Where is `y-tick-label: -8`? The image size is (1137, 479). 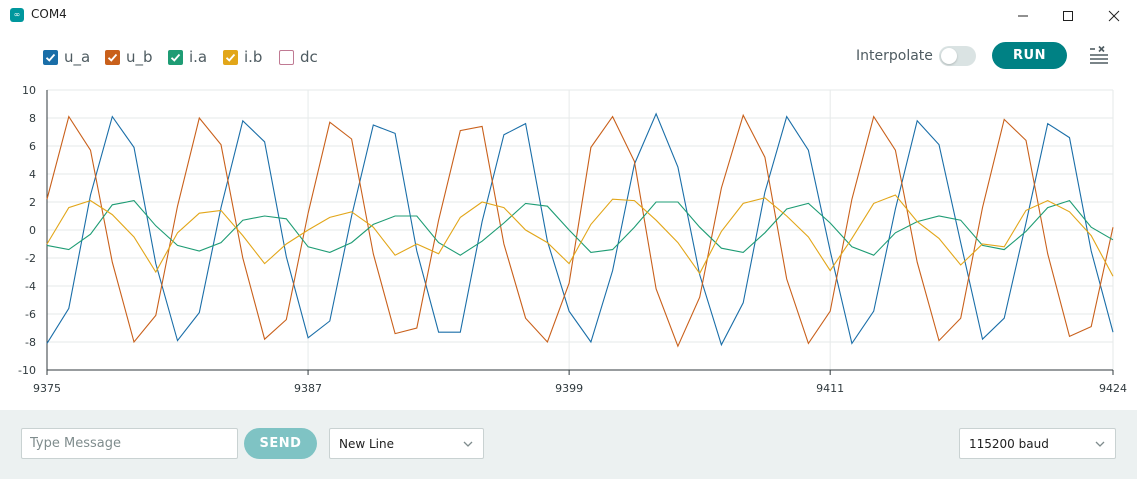 y-tick-label: -8 is located at coordinates (30, 342).